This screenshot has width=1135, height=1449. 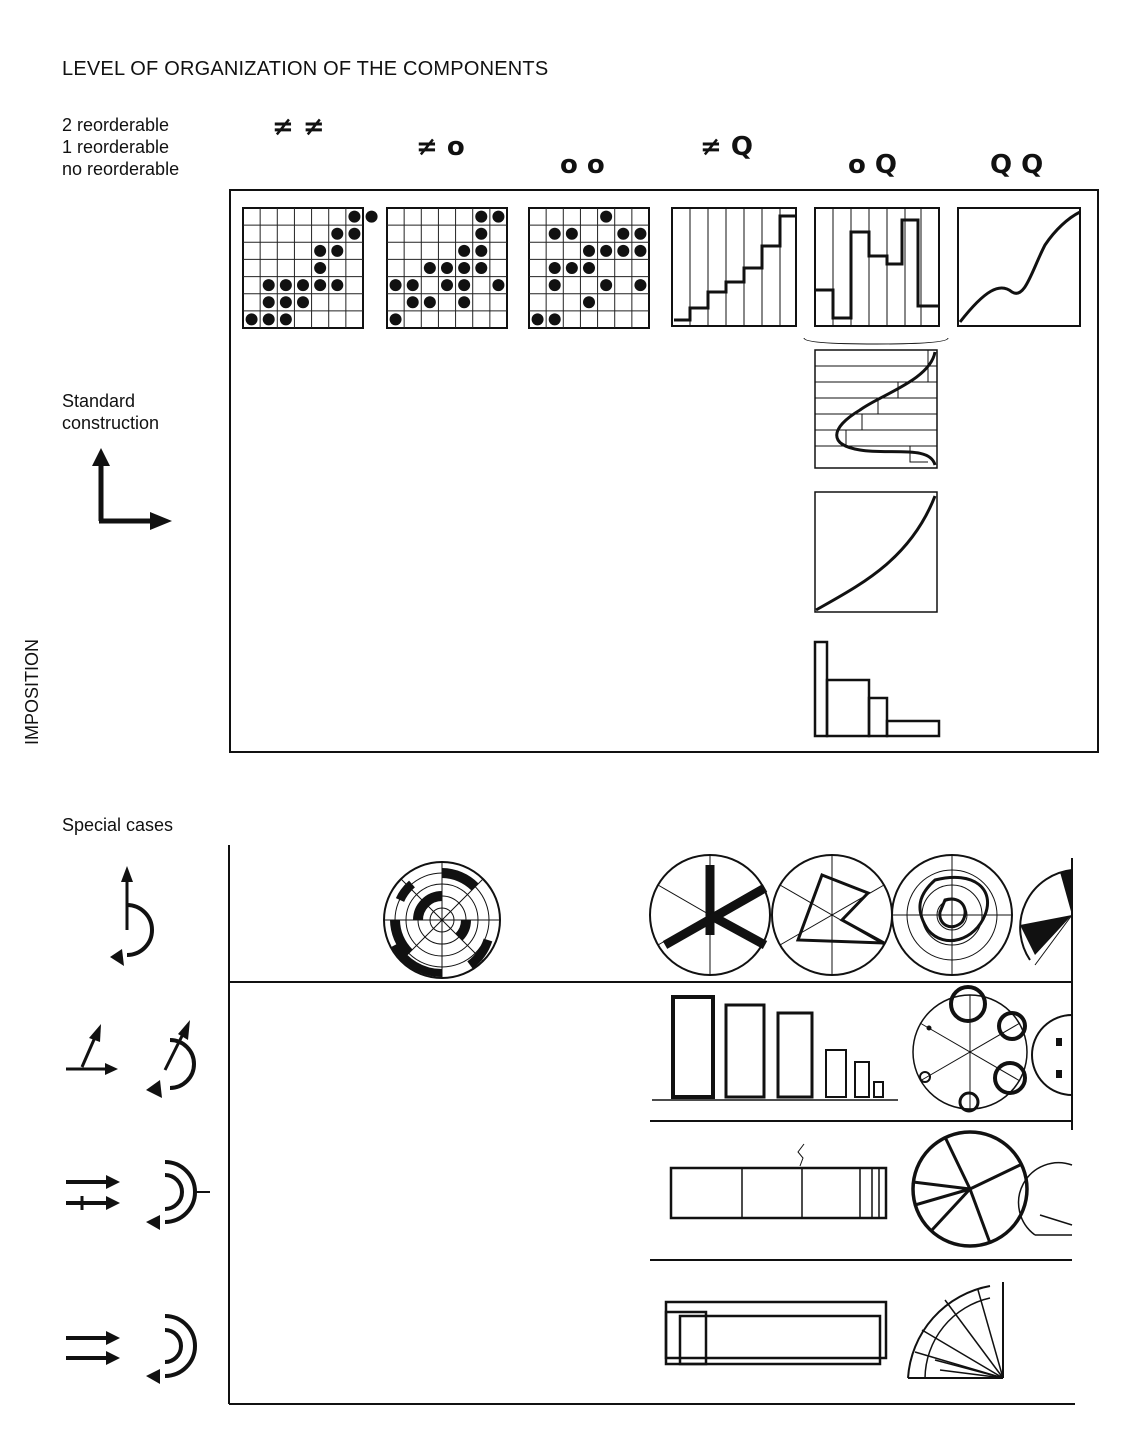 What do you see at coordinates (171, 1059) in the screenshot?
I see `oblique-polar-icon` at bounding box center [171, 1059].